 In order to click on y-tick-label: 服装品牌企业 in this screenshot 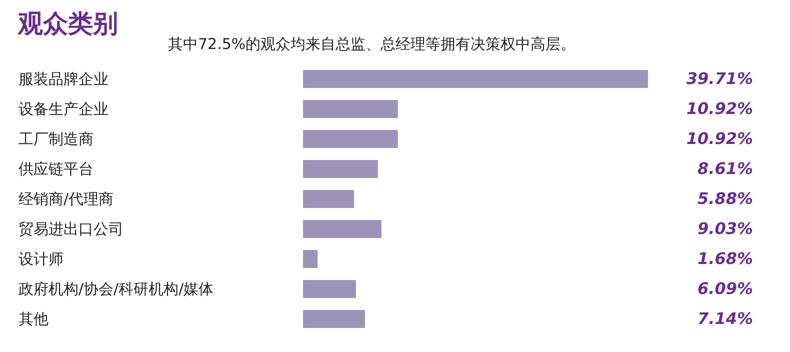, I will do `click(63, 79)`.